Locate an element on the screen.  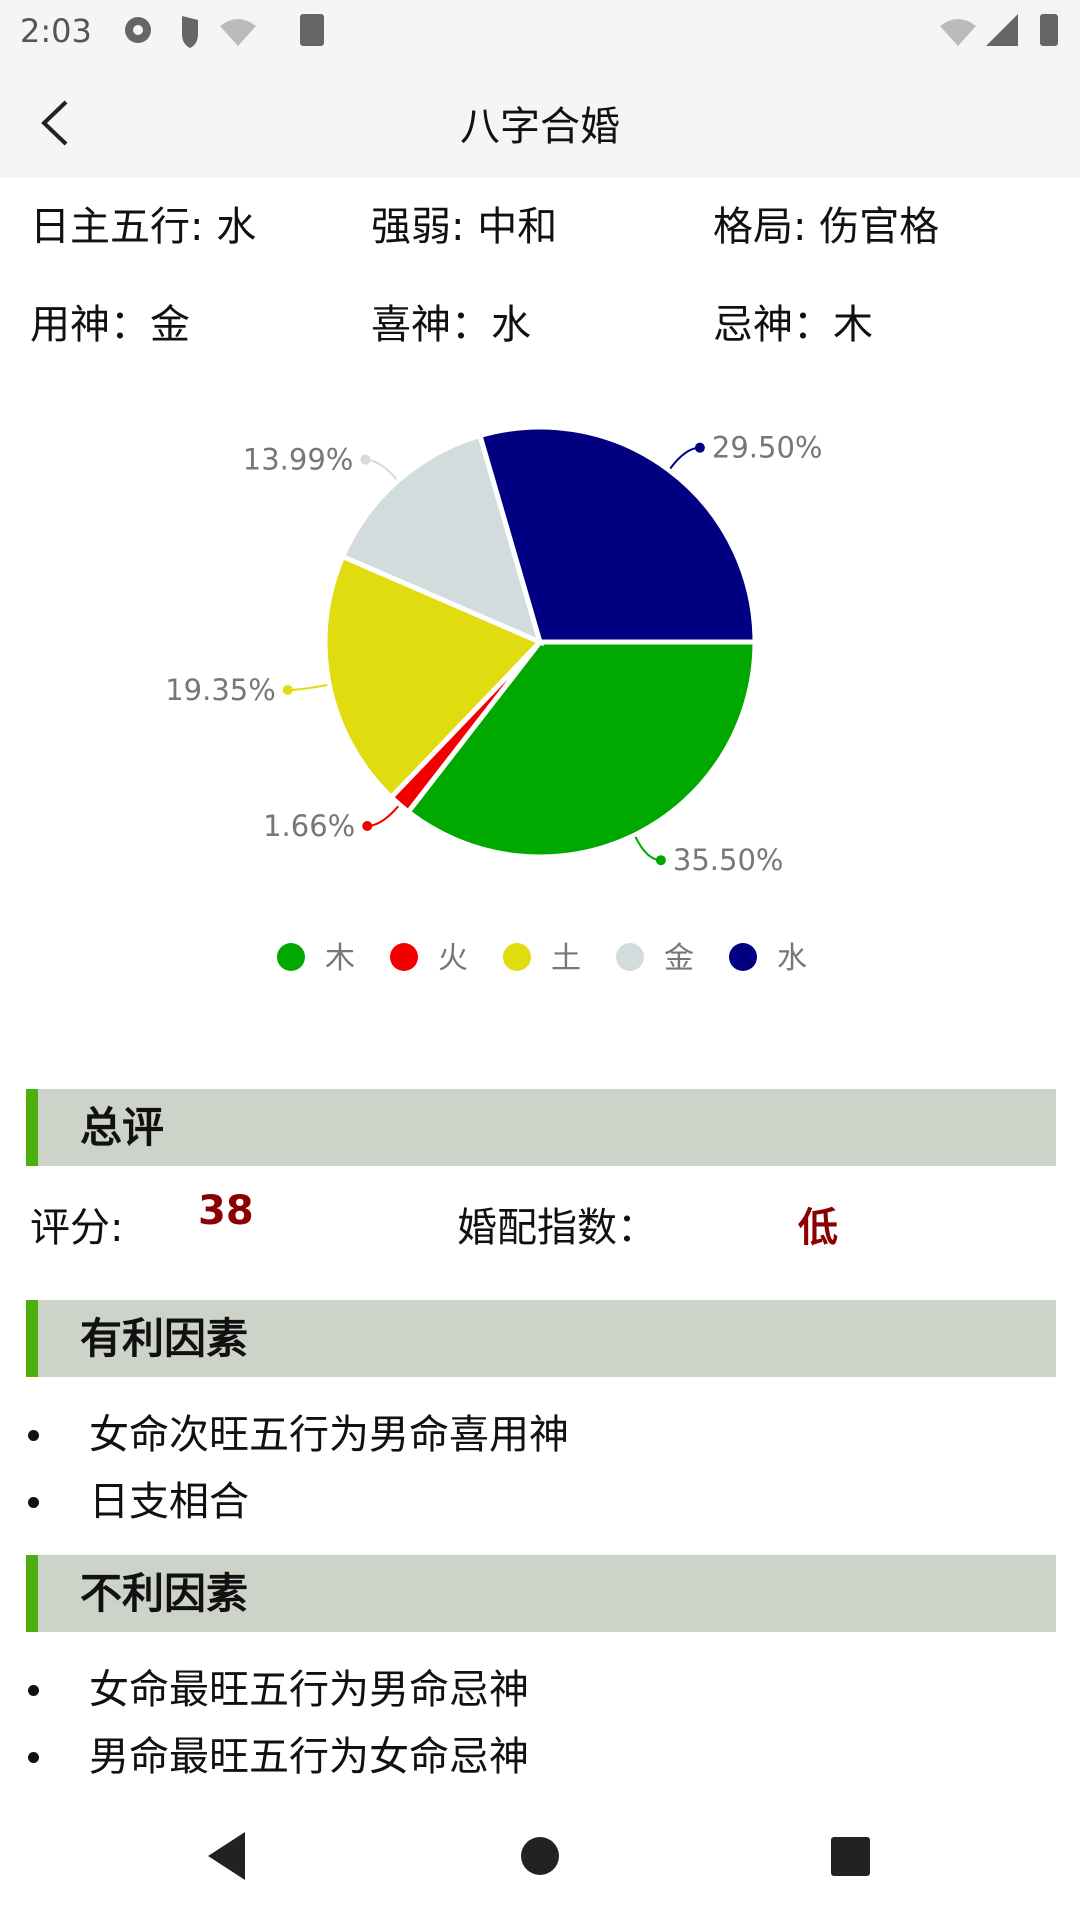
index-label: 婚配指数： is located at coordinates (557, 1228).